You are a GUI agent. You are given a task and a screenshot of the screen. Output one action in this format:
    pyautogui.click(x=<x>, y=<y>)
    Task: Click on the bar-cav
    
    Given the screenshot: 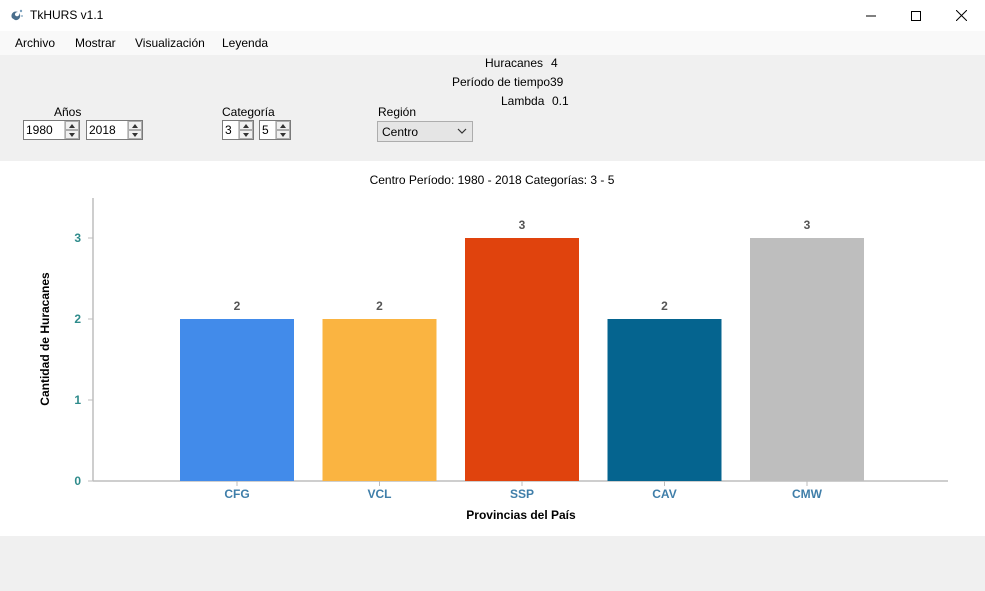 What is the action you would take?
    pyautogui.click(x=664, y=400)
    